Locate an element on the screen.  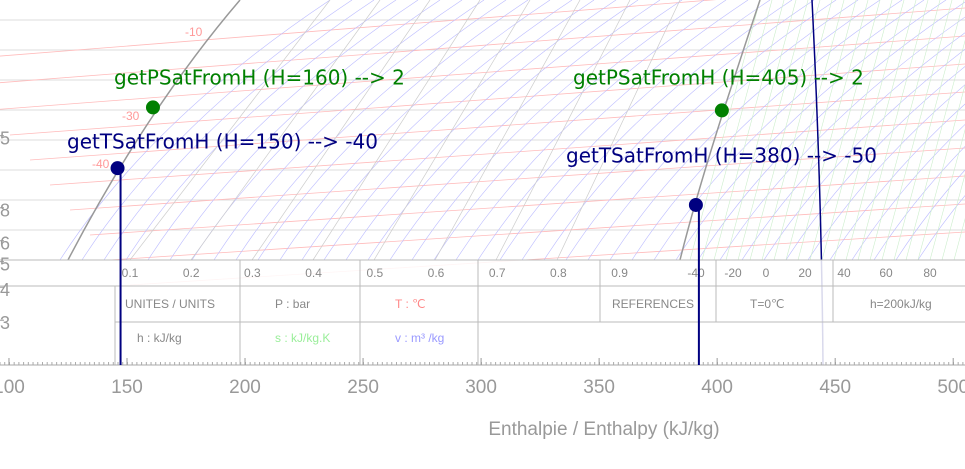
legend-text: s : kJ/kg.K is located at coordinates (302, 338).